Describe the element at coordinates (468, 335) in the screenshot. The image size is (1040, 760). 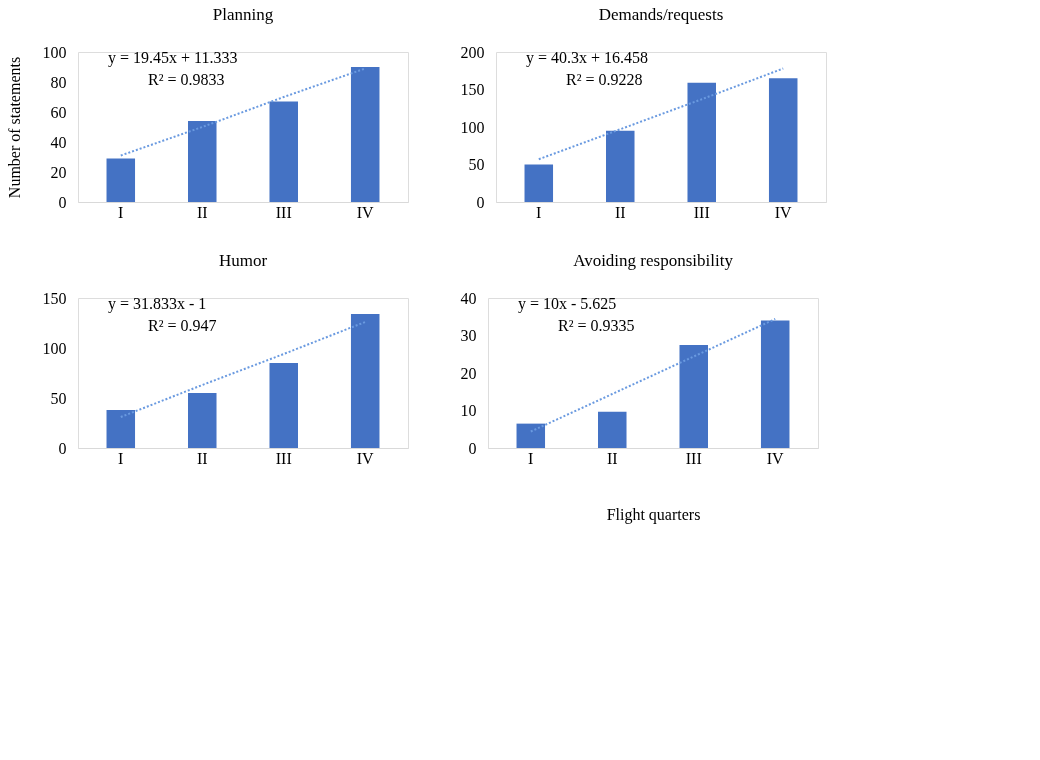
I see `y-tick-label: 30` at that location.